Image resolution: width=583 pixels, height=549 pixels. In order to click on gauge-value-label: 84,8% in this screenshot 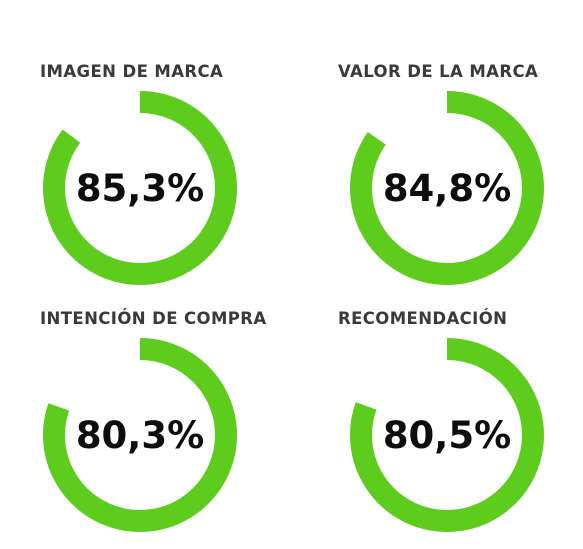, I will do `click(447, 188)`.